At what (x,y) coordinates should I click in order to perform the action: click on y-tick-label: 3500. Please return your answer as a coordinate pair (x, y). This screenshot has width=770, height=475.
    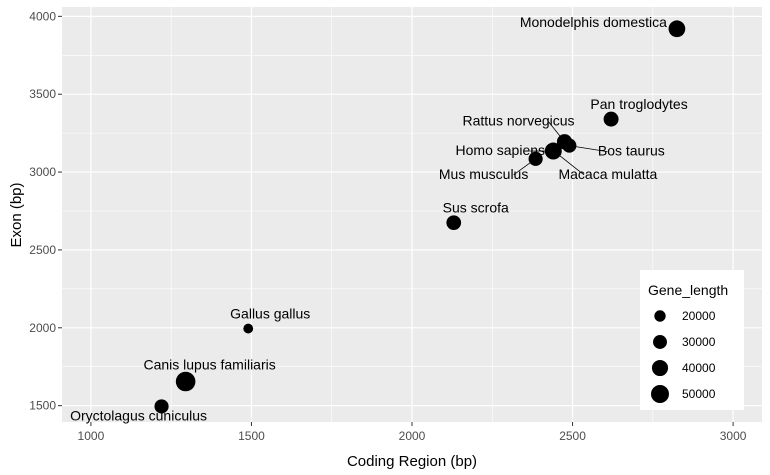
    Looking at the image, I should click on (42, 94).